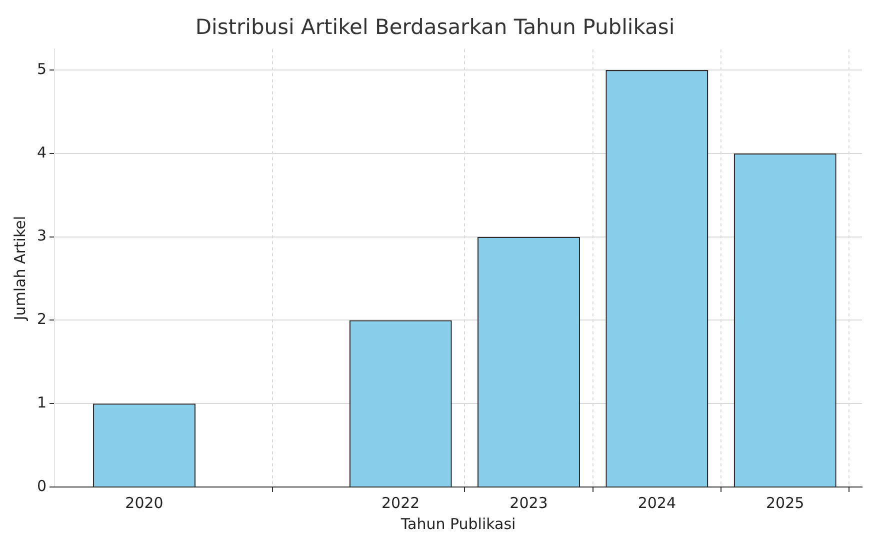 This screenshot has height=546, width=874. What do you see at coordinates (458, 523) in the screenshot?
I see `x-axis-title: Tahun Publikasi` at bounding box center [458, 523].